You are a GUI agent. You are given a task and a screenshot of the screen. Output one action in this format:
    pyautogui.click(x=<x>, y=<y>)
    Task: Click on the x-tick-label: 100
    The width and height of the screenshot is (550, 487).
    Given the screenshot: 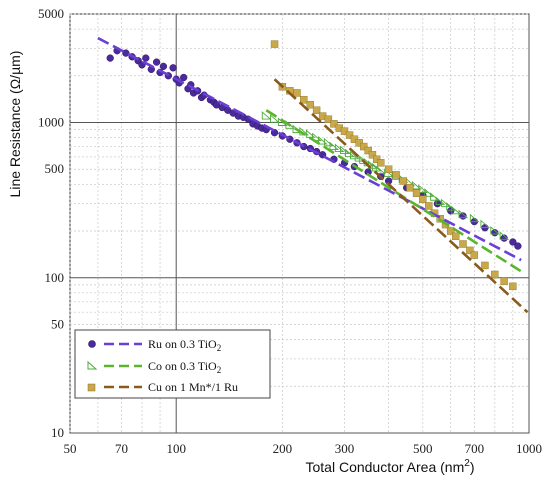 What is the action you would take?
    pyautogui.click(x=176, y=448)
    